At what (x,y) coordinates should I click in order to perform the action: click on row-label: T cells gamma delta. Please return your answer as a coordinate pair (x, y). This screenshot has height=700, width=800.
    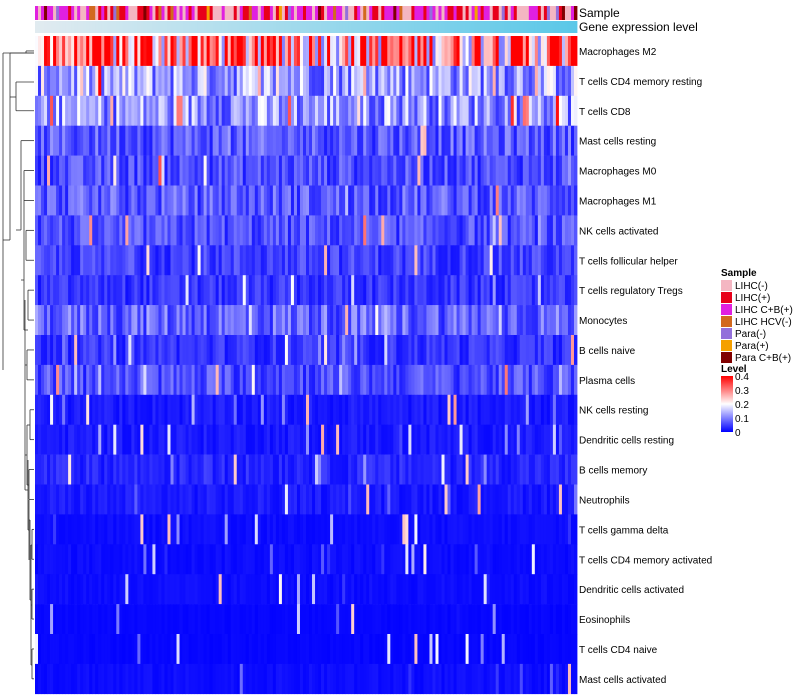
    Looking at the image, I should click on (624, 530).